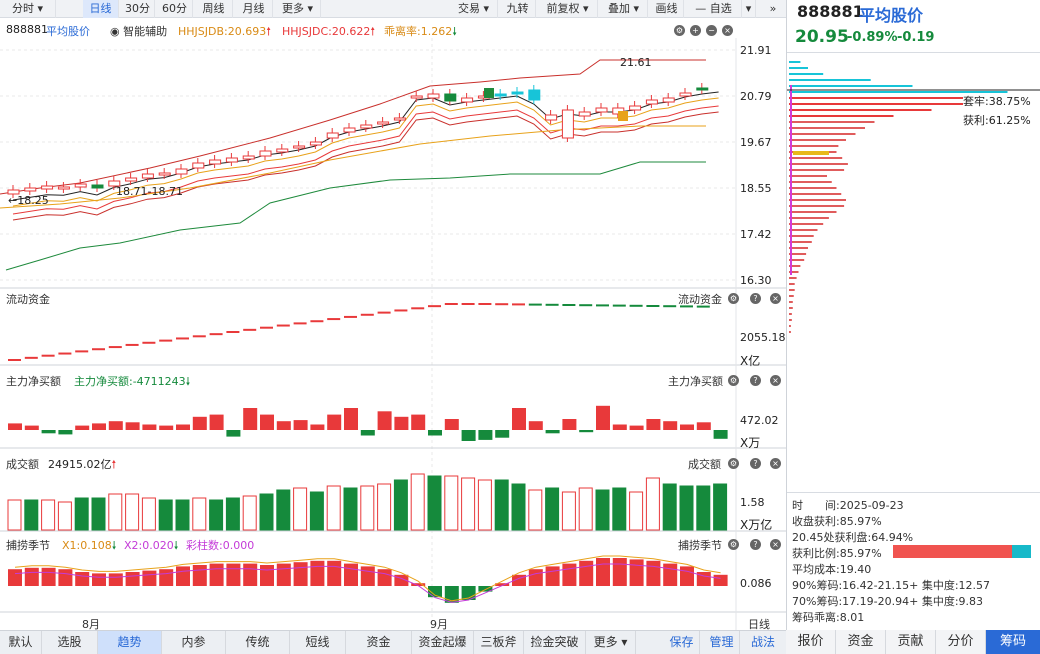 The width and height of the screenshot is (1040, 654). Describe the element at coordinates (756, 525) in the screenshot. I see `vol-axis-unit: X万亿` at that location.